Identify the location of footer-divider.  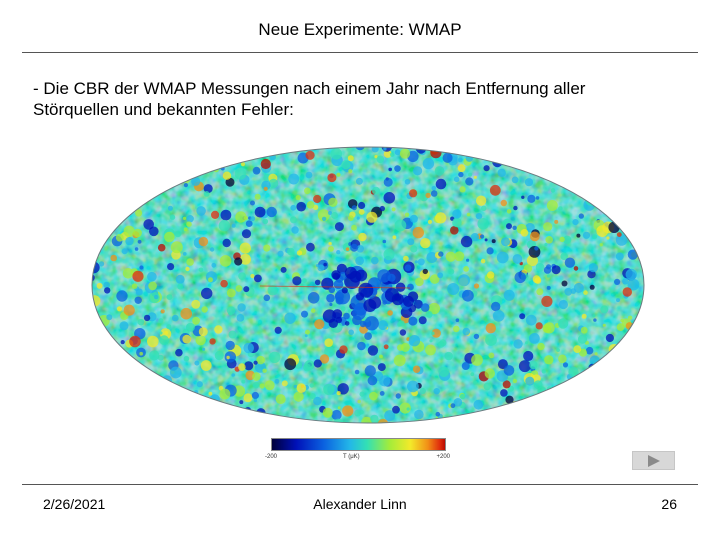
(360, 484).